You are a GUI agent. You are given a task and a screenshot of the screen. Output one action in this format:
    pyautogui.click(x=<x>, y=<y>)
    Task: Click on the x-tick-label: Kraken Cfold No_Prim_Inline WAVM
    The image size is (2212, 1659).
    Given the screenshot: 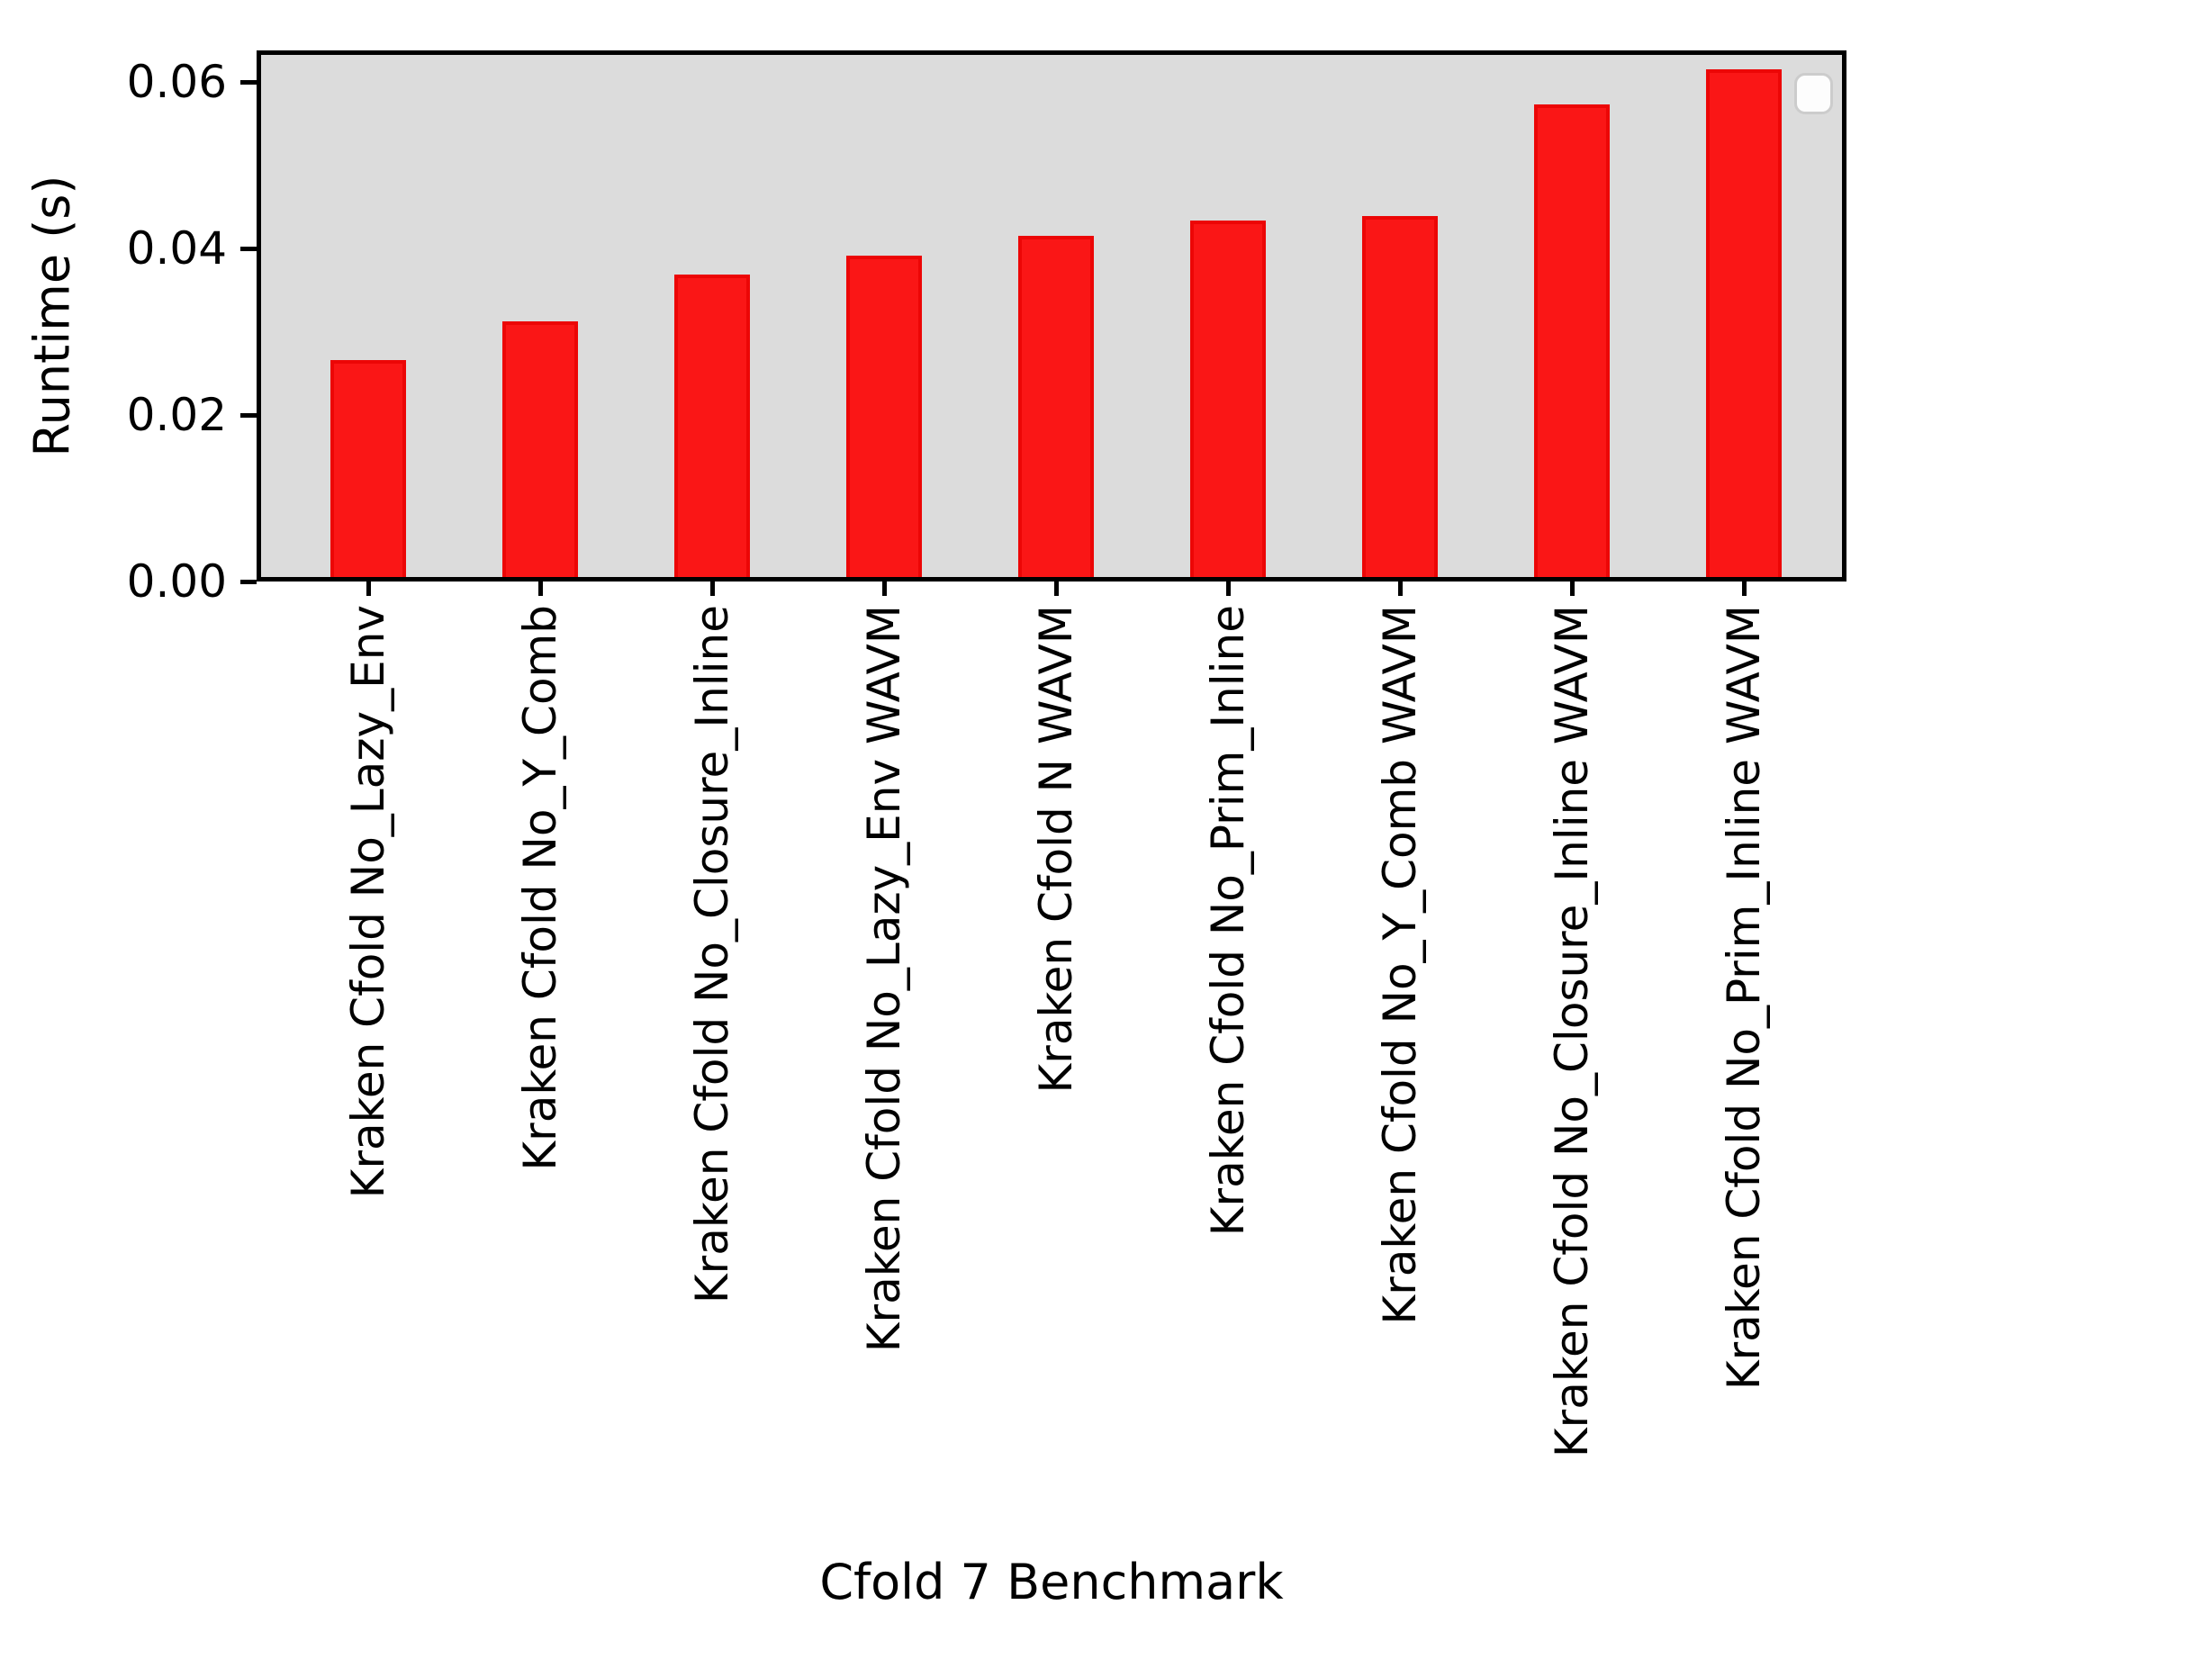 What is the action you would take?
    pyautogui.click(x=1744, y=998)
    